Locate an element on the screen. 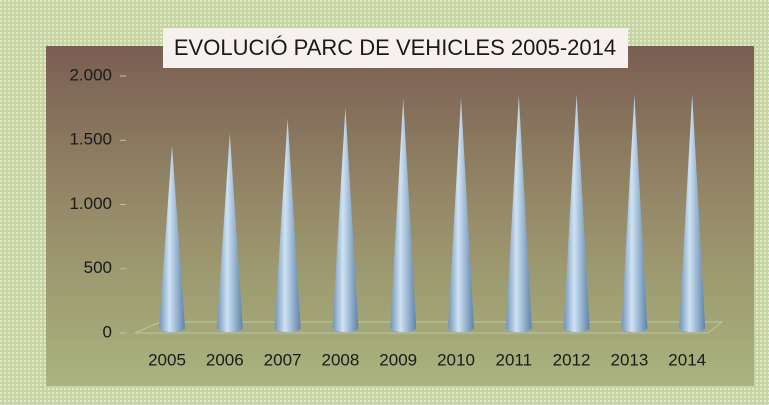 The width and height of the screenshot is (769, 405). x-tick-label: 2013 is located at coordinates (629, 359).